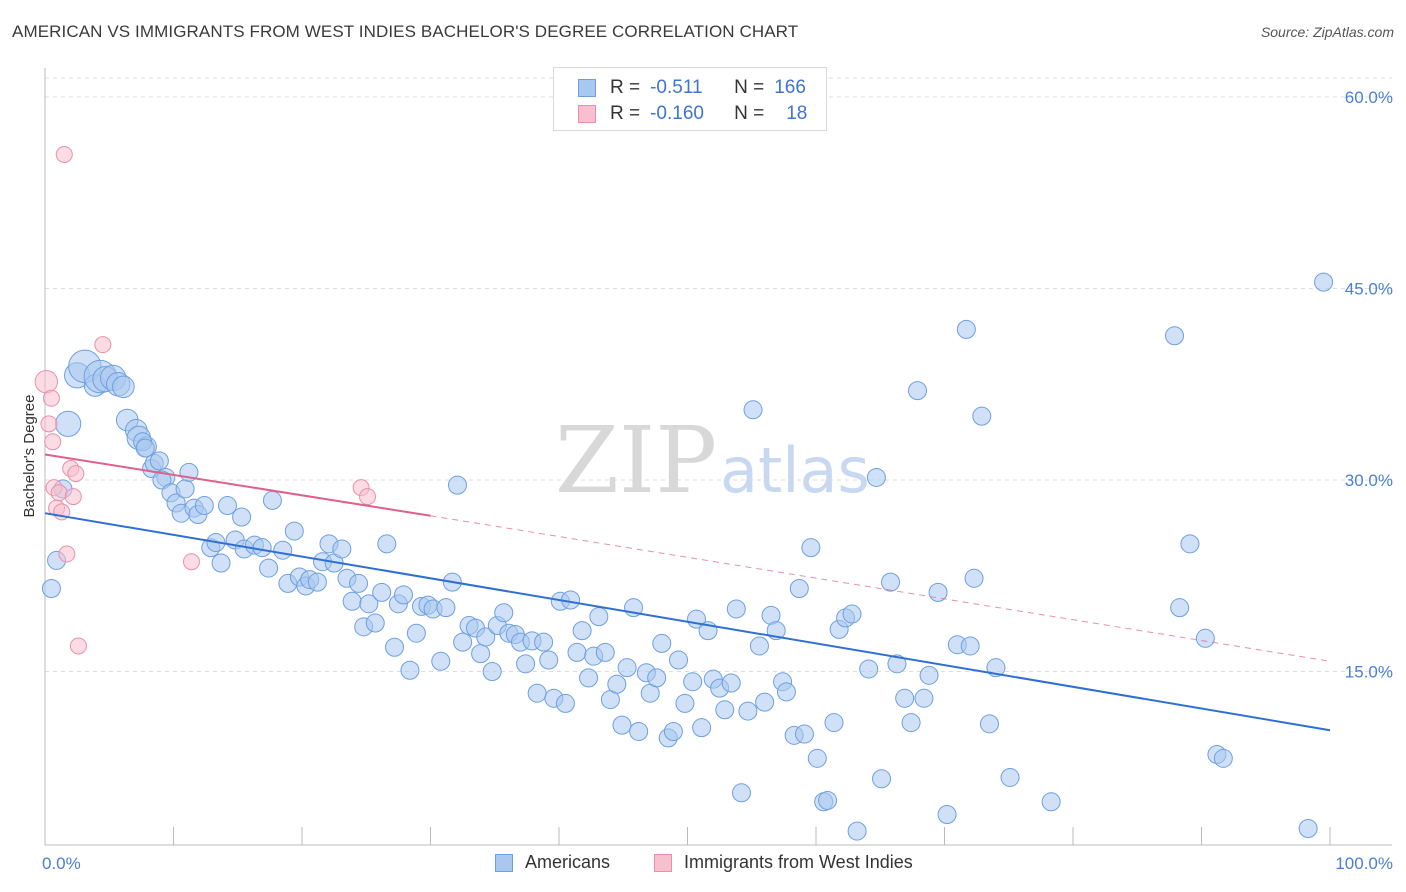 This screenshot has width=1406, height=892. What do you see at coordinates (677, 113) in the screenshot?
I see `legend-r-value: -0.160` at bounding box center [677, 113].